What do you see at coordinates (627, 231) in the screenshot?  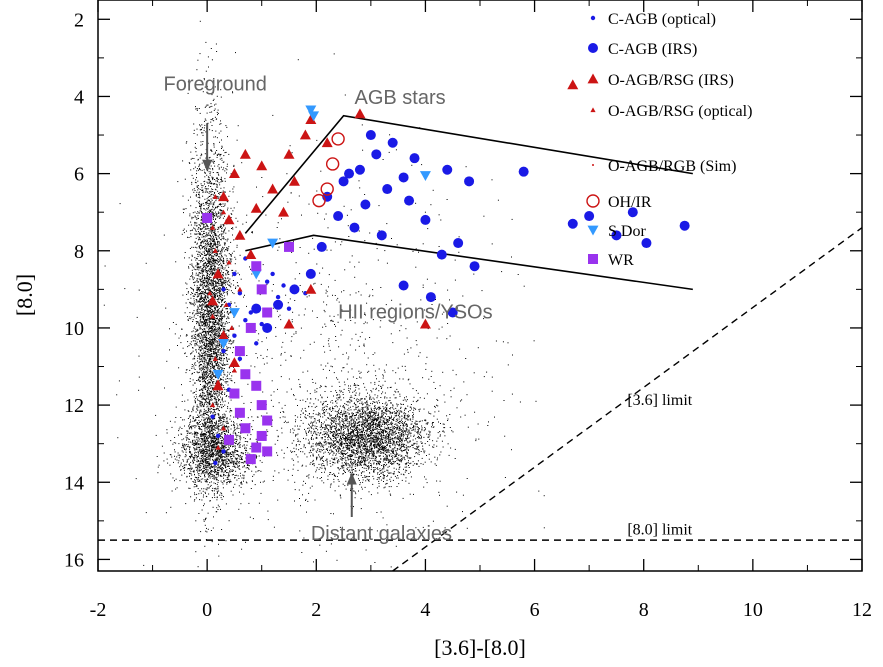 I see `legend-label-6: S Dor` at bounding box center [627, 231].